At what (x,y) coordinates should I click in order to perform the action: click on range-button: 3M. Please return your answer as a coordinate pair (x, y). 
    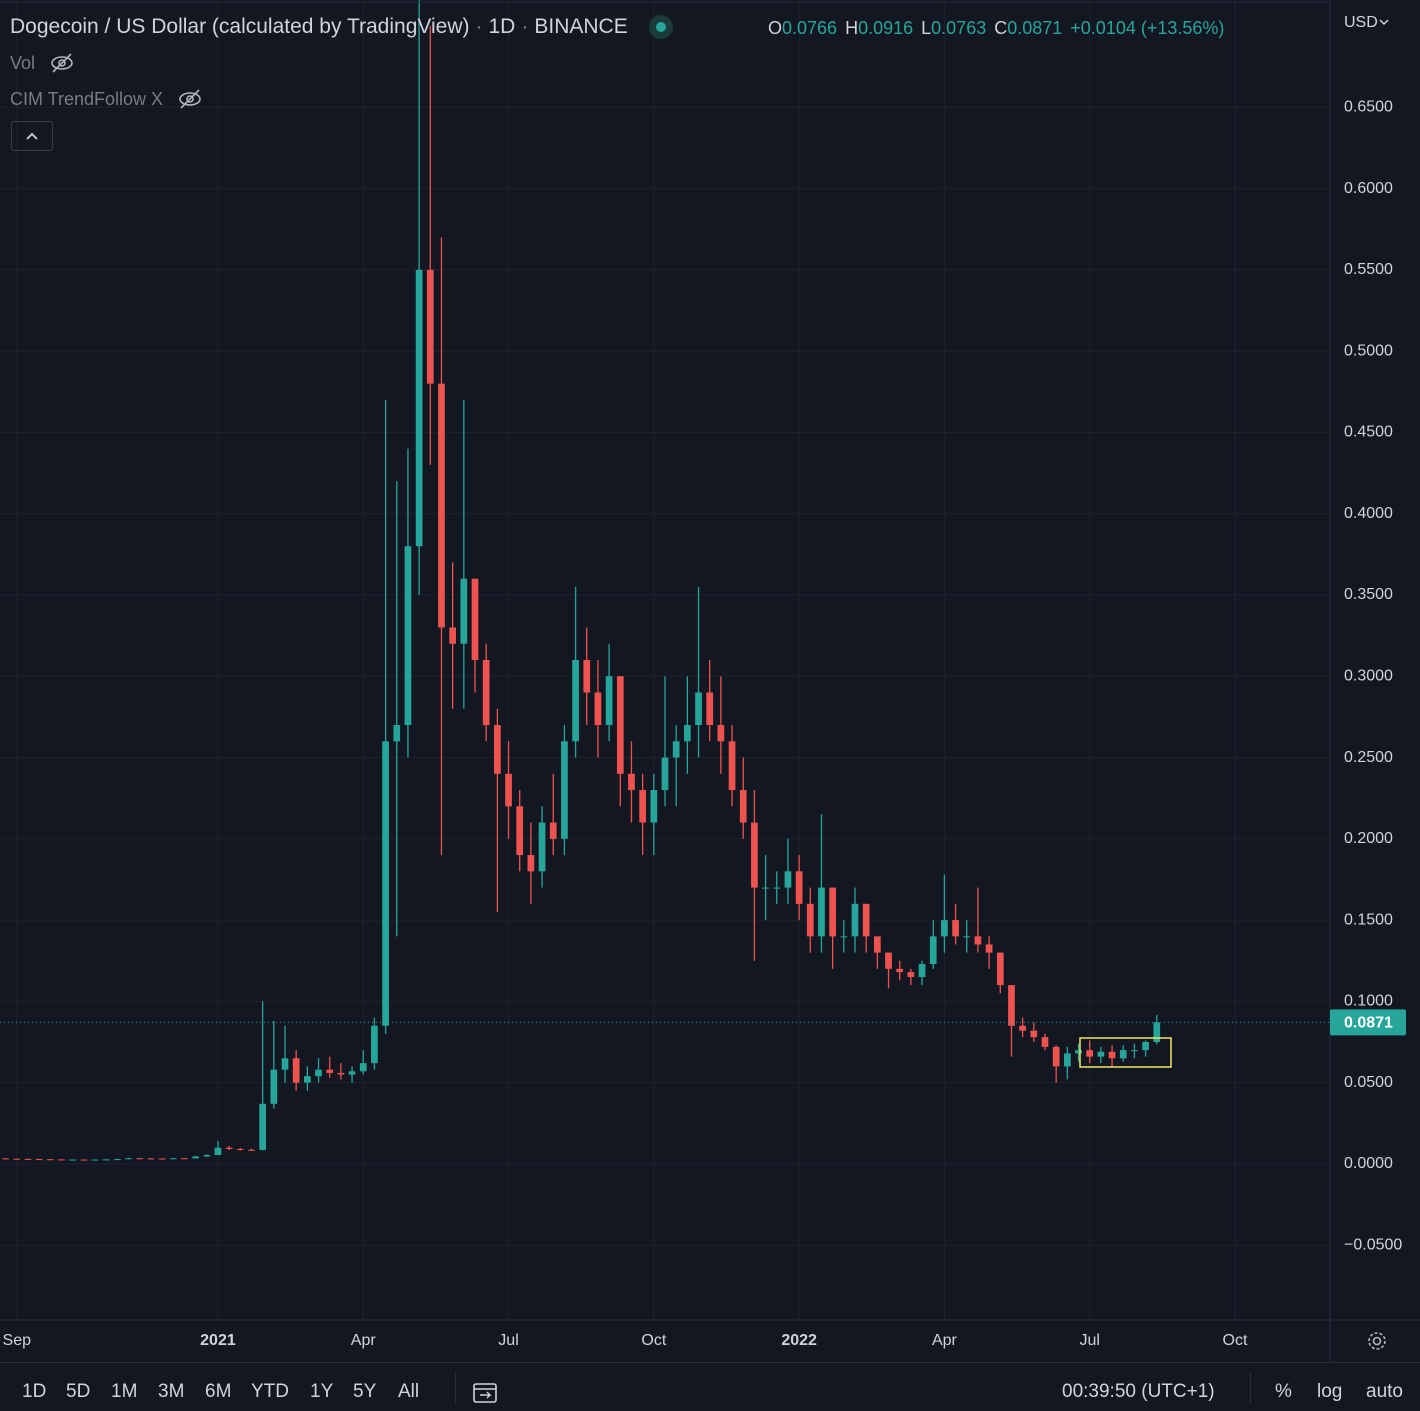
    Looking at the image, I should click on (171, 1391).